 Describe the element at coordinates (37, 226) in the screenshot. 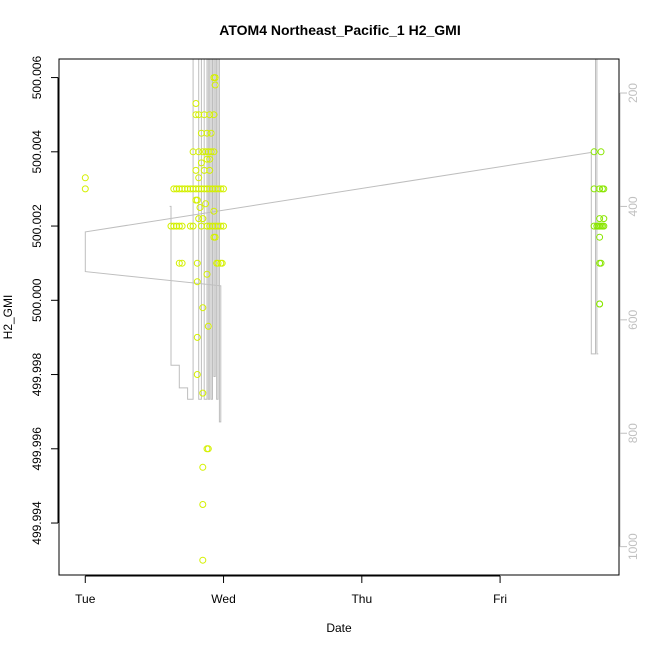

I see `y-tick-label: 500.002` at that location.